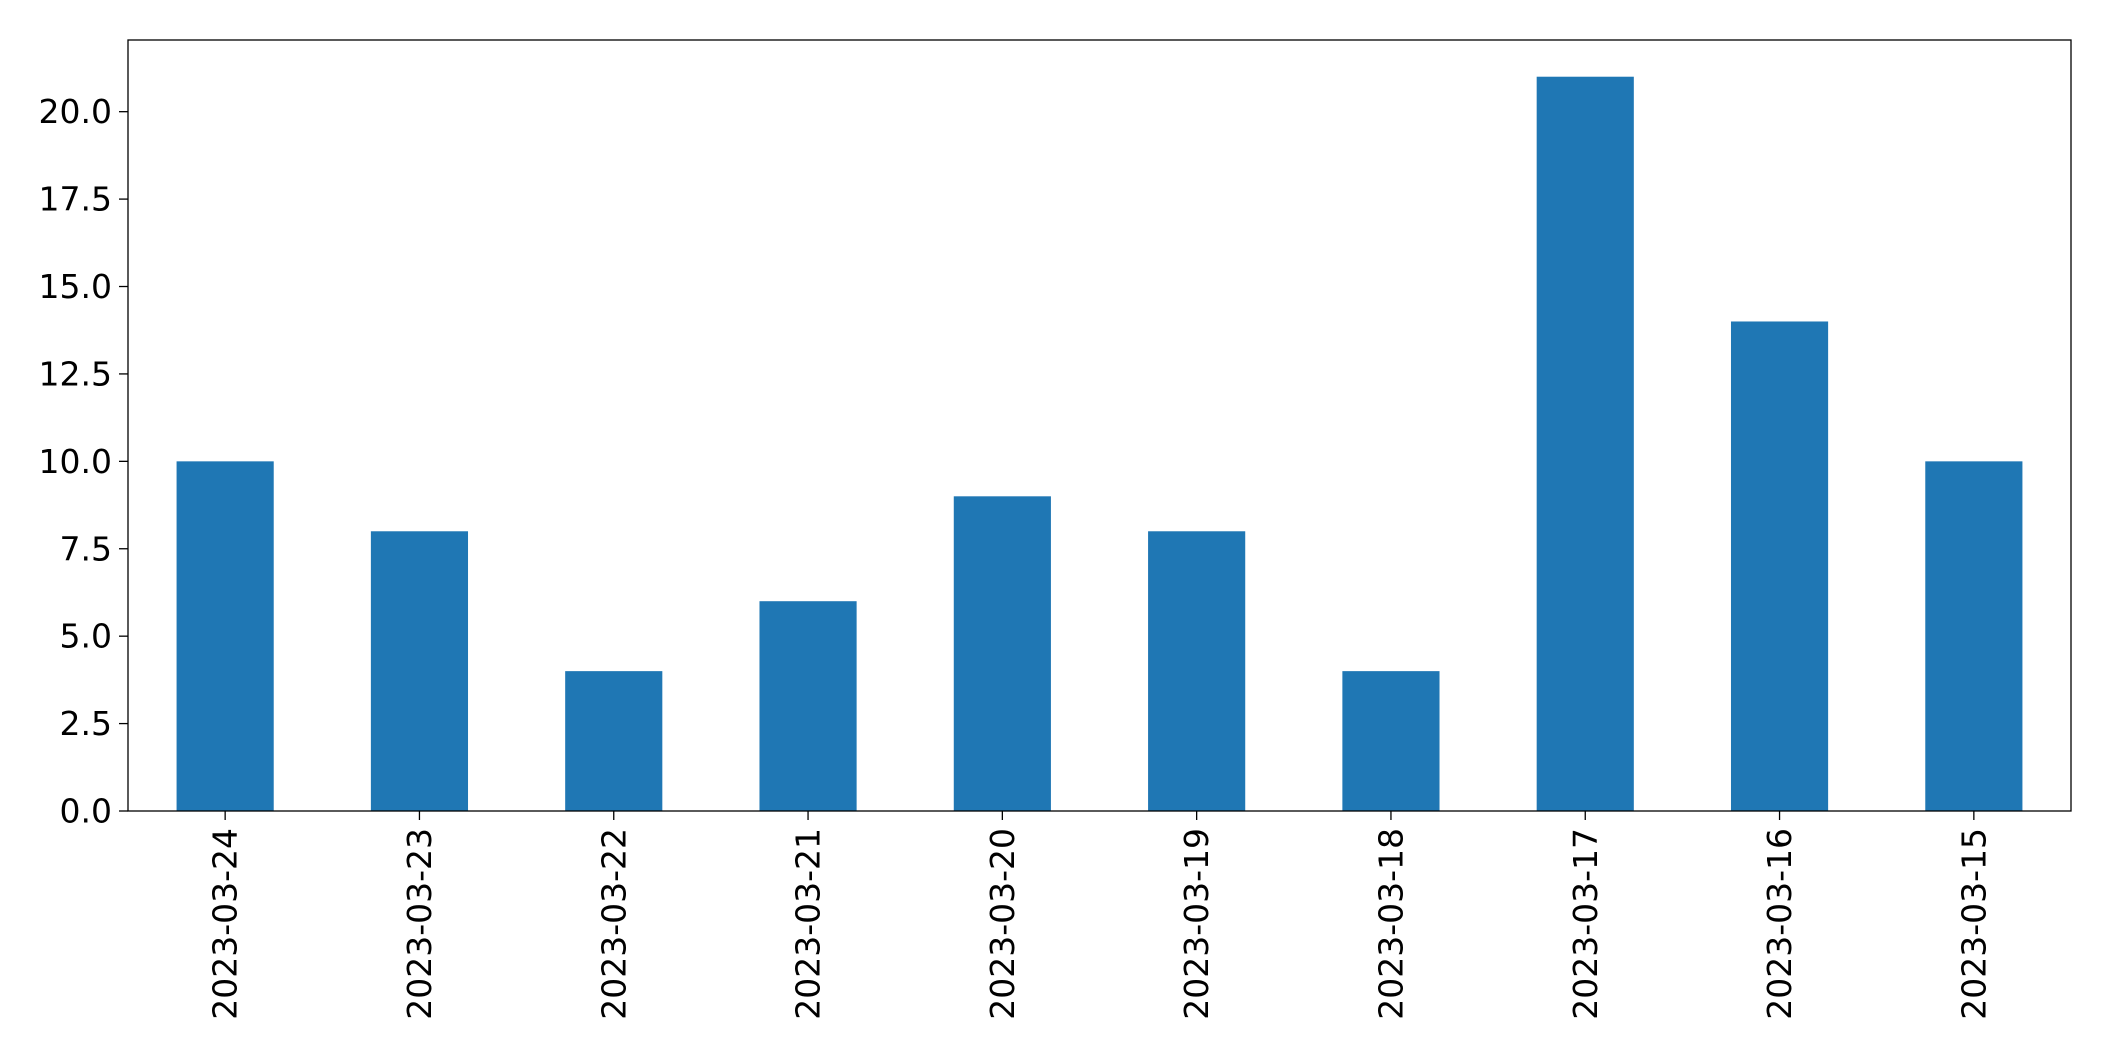  What do you see at coordinates (419, 924) in the screenshot?
I see `x-tick-label: 2023-03-23` at bounding box center [419, 924].